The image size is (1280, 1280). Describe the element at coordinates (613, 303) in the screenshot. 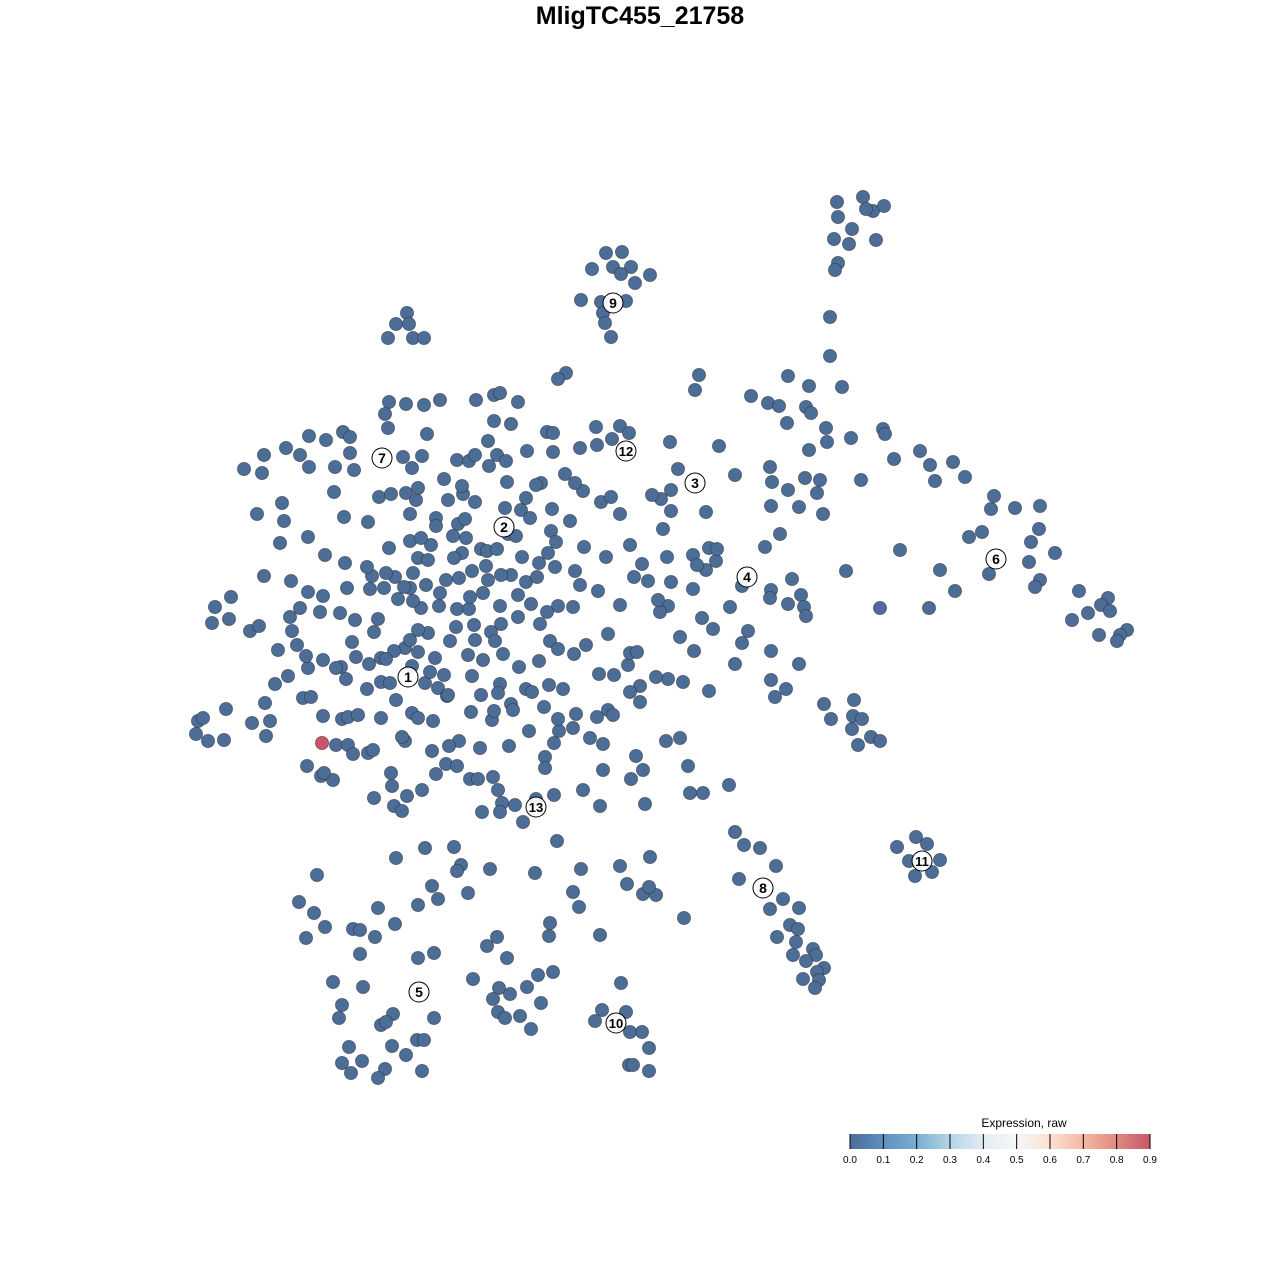

I see `cluster-label-text: 9` at that location.